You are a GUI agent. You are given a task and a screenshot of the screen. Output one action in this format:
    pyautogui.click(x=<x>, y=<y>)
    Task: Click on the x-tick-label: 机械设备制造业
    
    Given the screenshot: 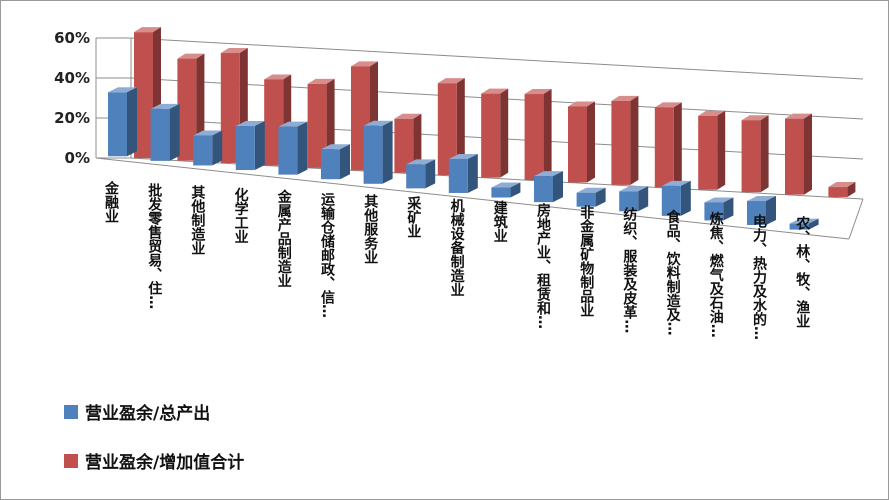 What is the action you would take?
    pyautogui.click(x=457, y=247)
    